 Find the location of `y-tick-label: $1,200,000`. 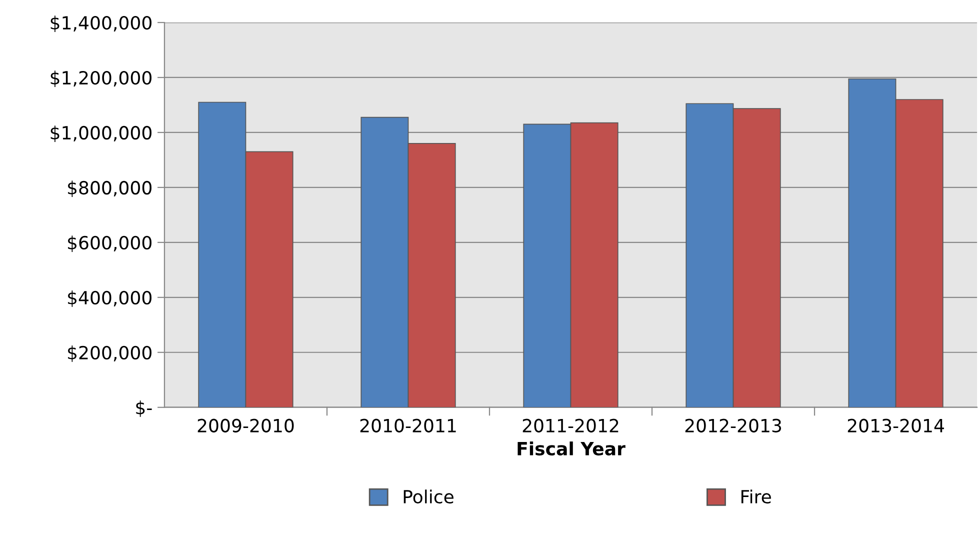

y-tick-label: $1,200,000 is located at coordinates (101, 79).